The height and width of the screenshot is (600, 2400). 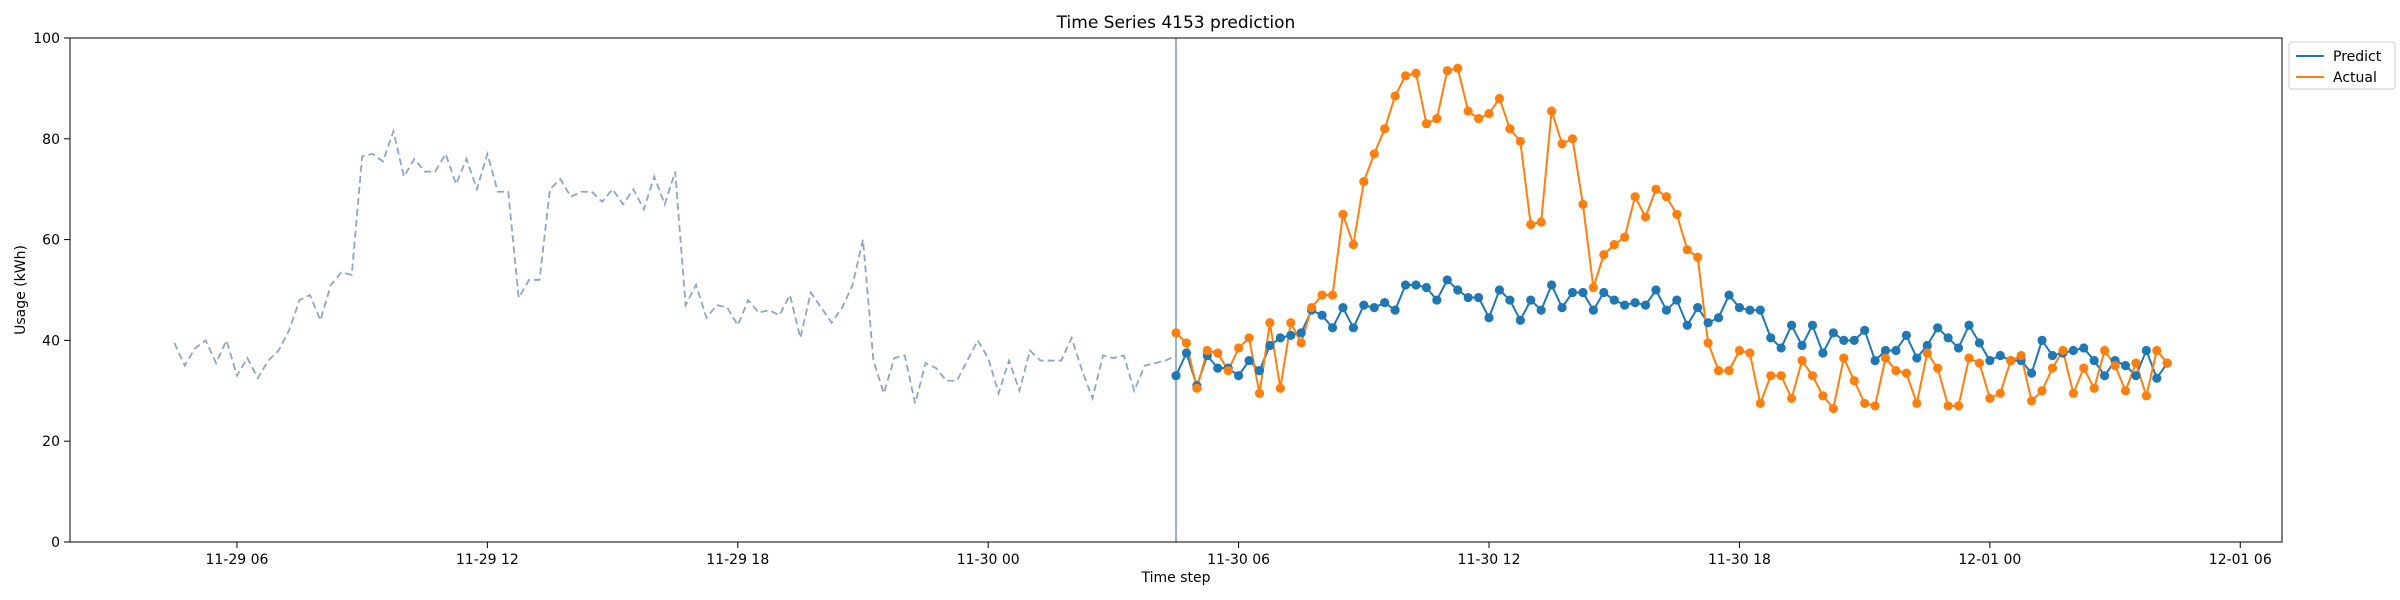 What do you see at coordinates (1238, 560) in the screenshot?
I see `x-tick-label: 11-30 06` at bounding box center [1238, 560].